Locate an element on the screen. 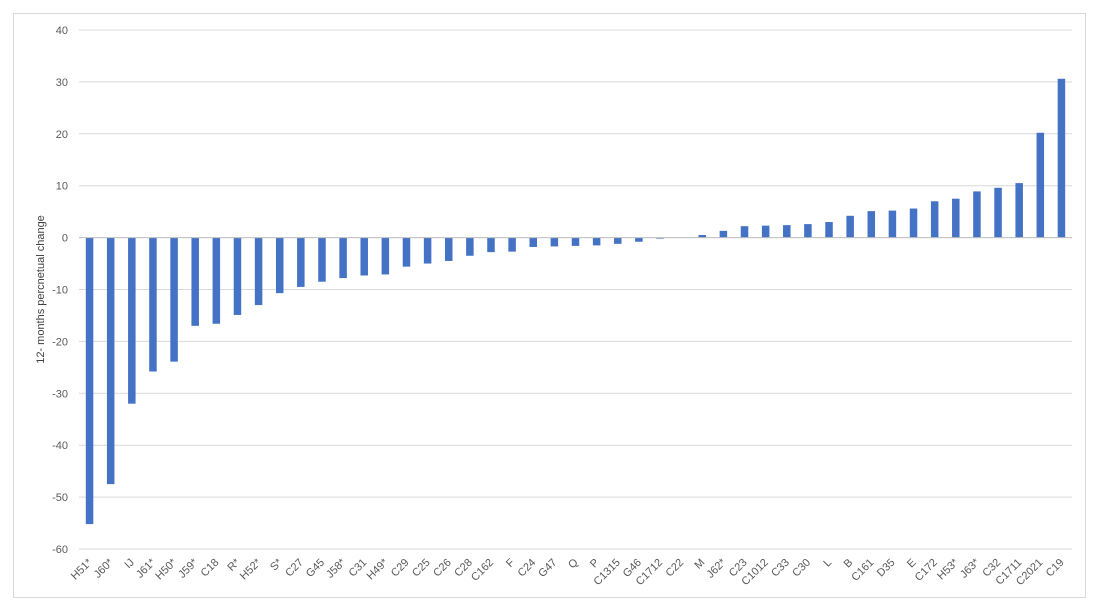 The height and width of the screenshot is (607, 1099). bar-C32 is located at coordinates (998, 212).